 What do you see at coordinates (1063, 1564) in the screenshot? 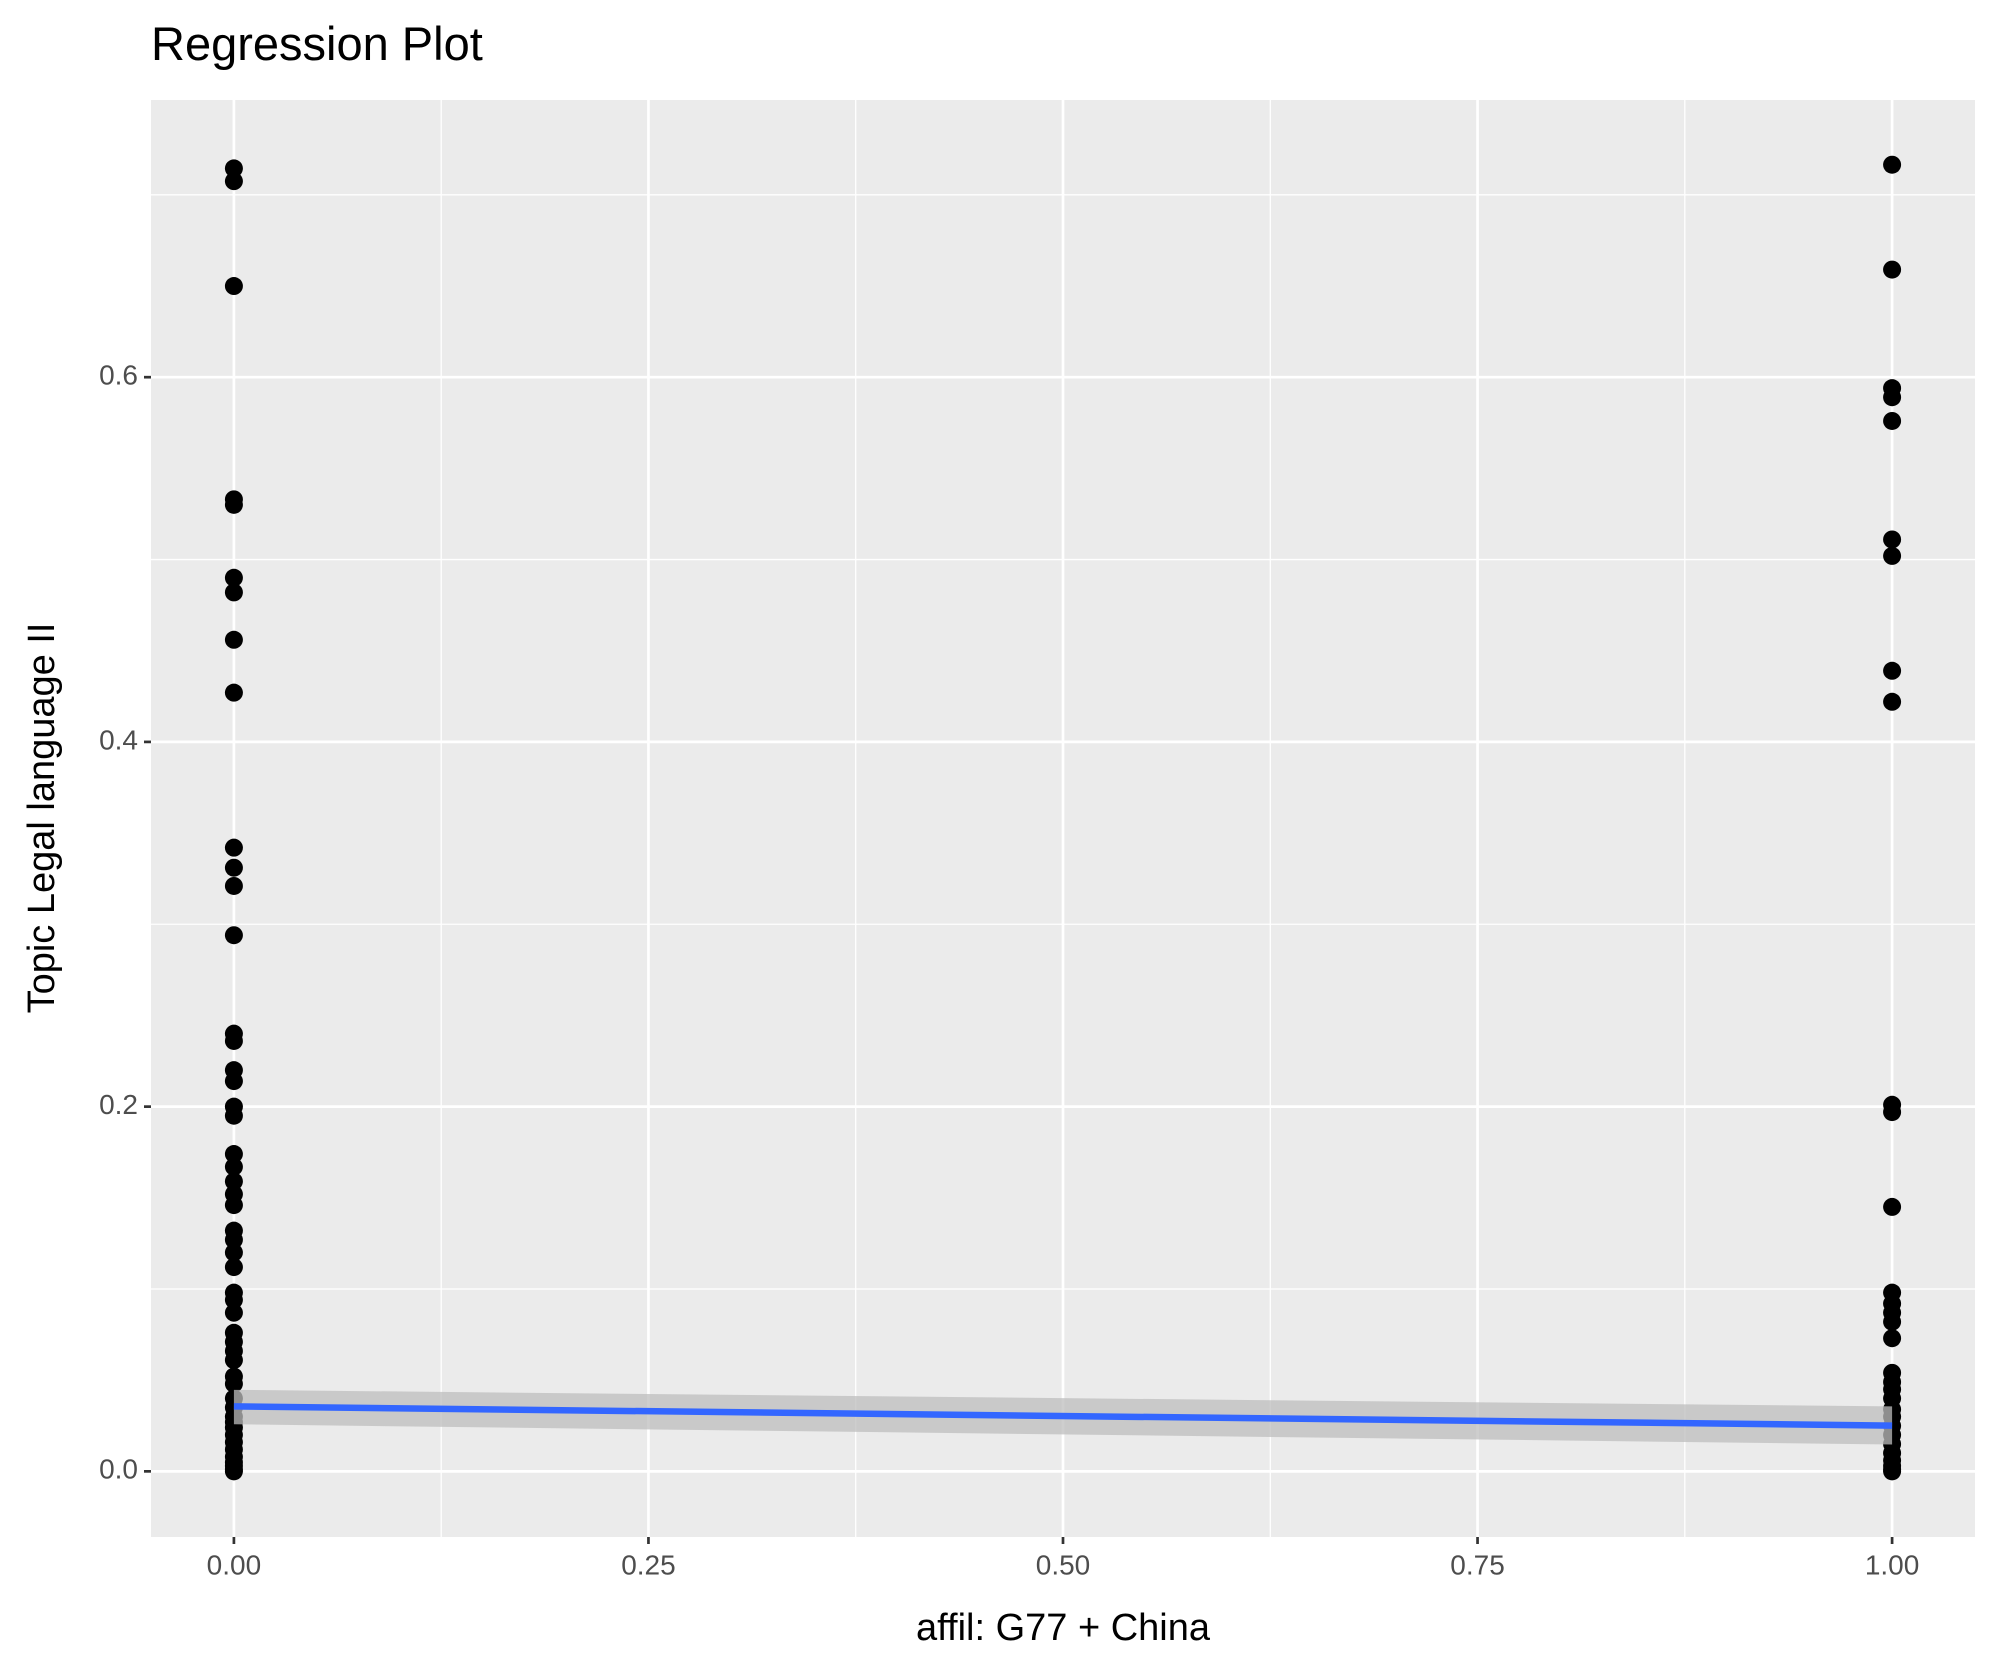
I see `x-tick-label: 0.50` at bounding box center [1063, 1564].